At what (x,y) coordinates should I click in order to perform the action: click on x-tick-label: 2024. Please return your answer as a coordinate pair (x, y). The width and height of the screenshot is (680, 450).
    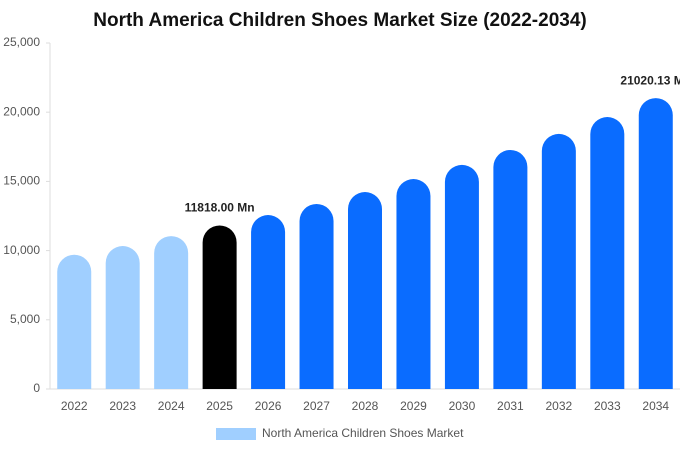
    Looking at the image, I should click on (171, 406).